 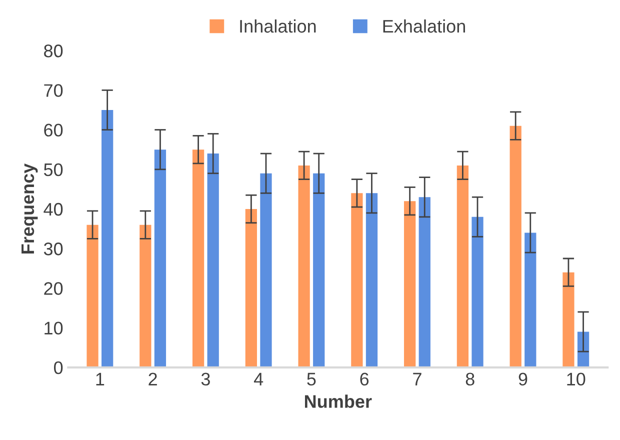 What do you see at coordinates (53, 288) in the screenshot?
I see `y-tick-label: 20` at bounding box center [53, 288].